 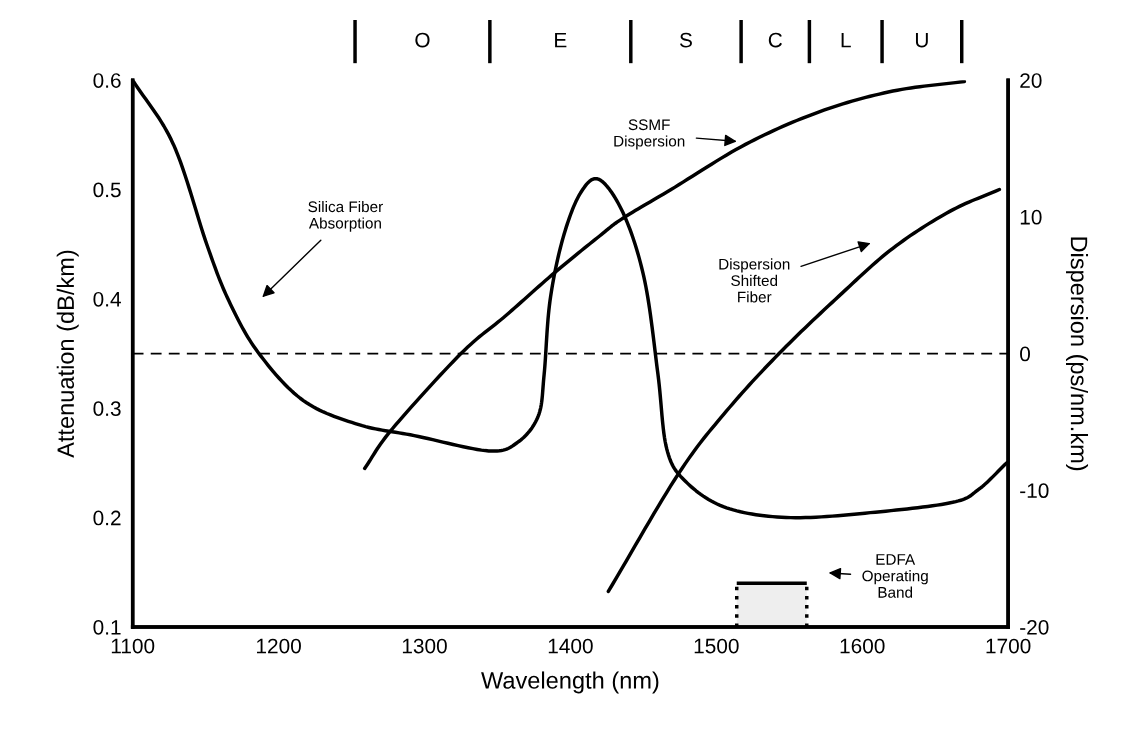 I want to click on x-tick-label: 1300, so click(x=424, y=646).